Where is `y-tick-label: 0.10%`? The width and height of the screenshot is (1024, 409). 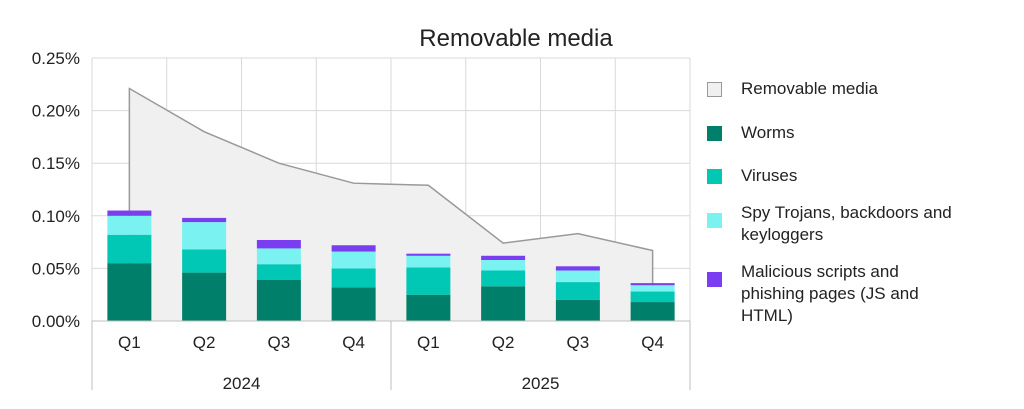
y-tick-label: 0.10% is located at coordinates (56, 216).